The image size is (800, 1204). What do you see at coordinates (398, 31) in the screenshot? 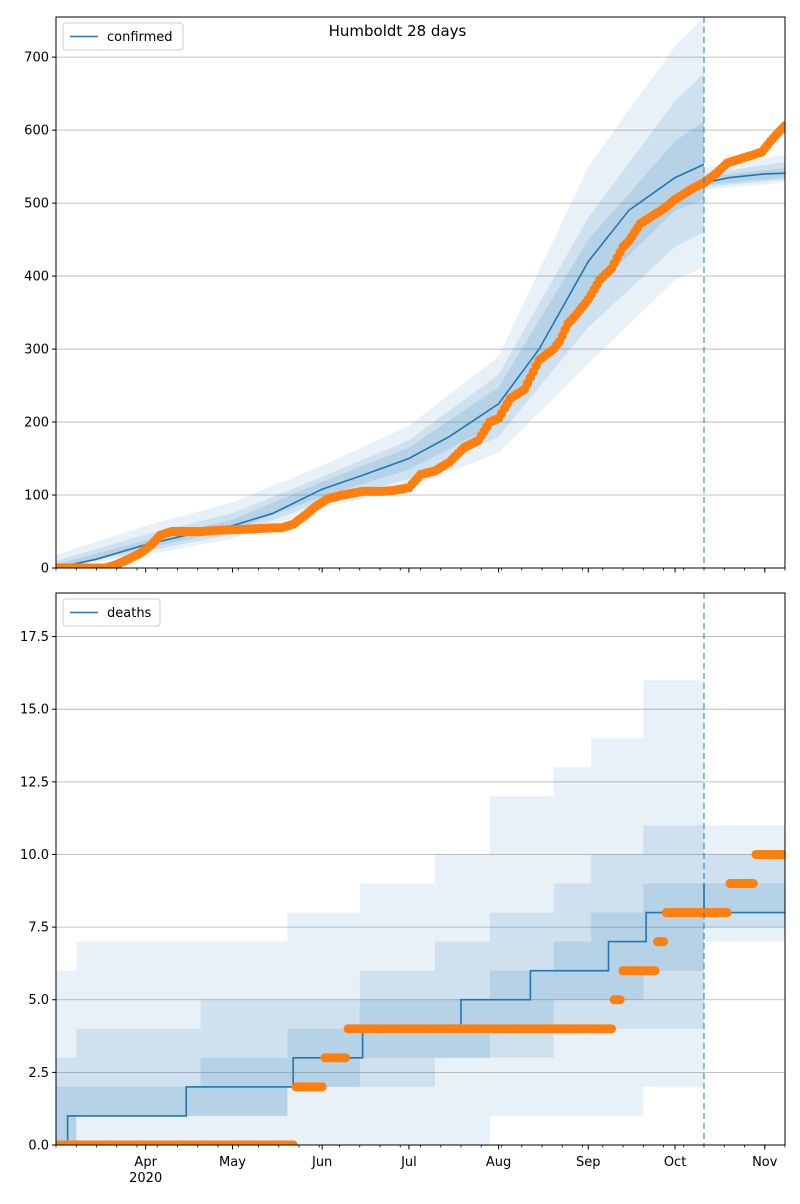
I see `confirmed-chart-title: Humboldt 28 days` at bounding box center [398, 31].